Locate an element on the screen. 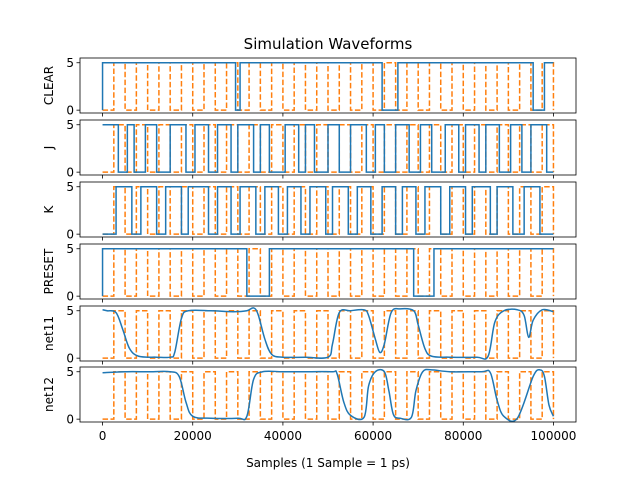 The height and width of the screenshot is (480, 640). subplot-preset: 0 5 PRESET is located at coordinates (309, 273).